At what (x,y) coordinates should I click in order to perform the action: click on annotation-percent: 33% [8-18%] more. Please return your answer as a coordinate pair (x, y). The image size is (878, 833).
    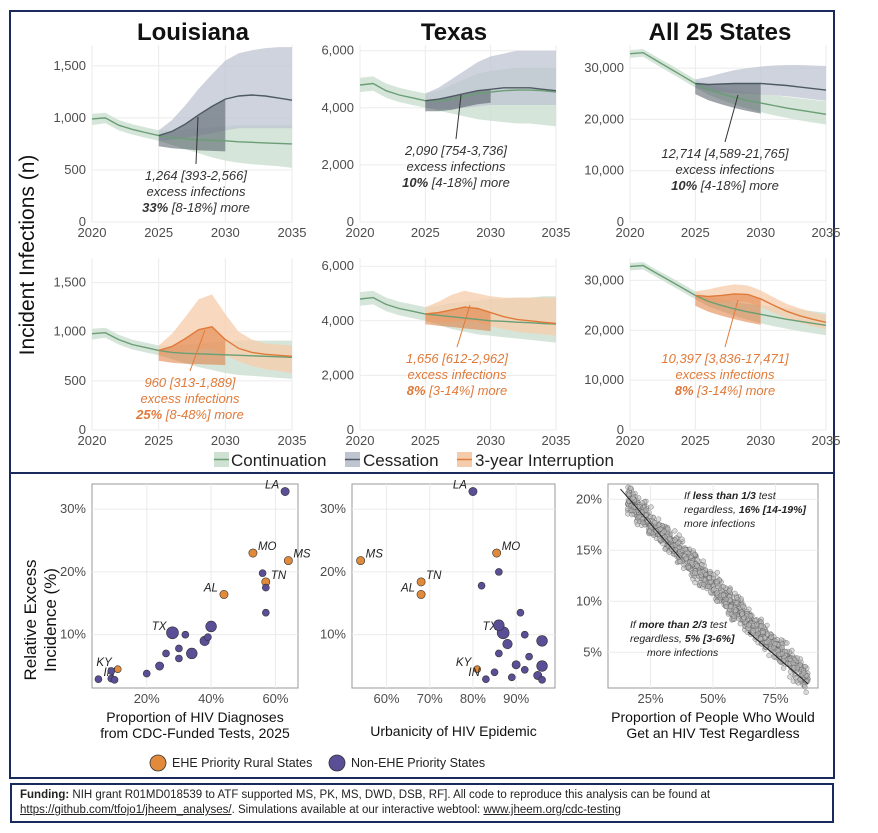
    Looking at the image, I should click on (196, 207).